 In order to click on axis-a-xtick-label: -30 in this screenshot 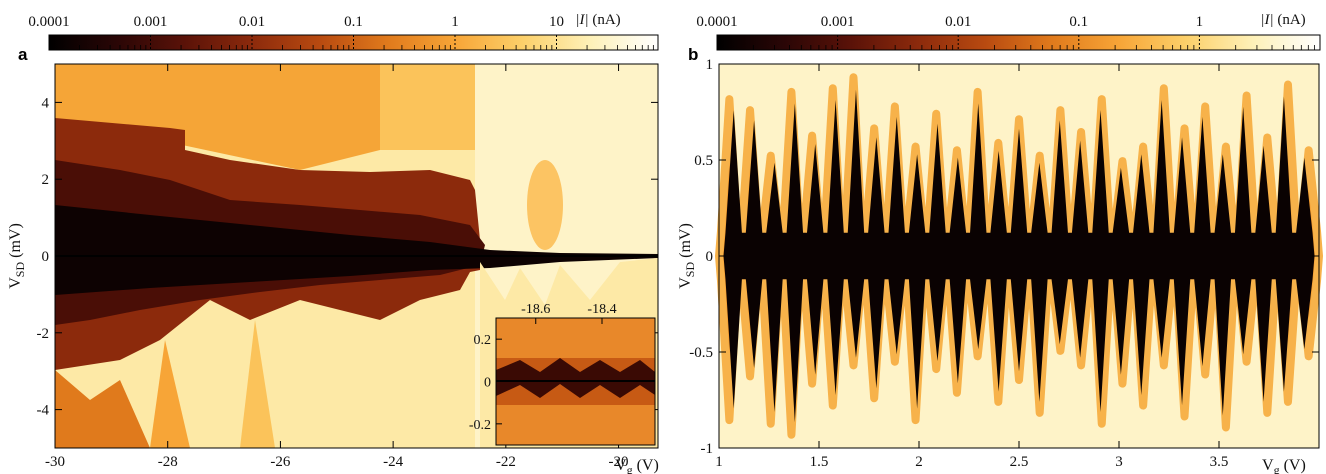, I will do `click(55, 462)`.